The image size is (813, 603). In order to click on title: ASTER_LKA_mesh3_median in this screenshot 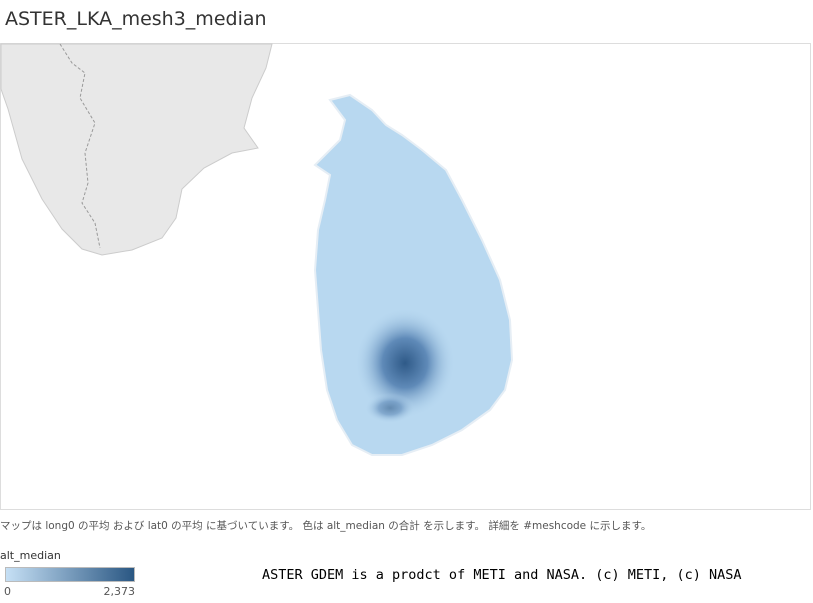, I will do `click(136, 19)`.